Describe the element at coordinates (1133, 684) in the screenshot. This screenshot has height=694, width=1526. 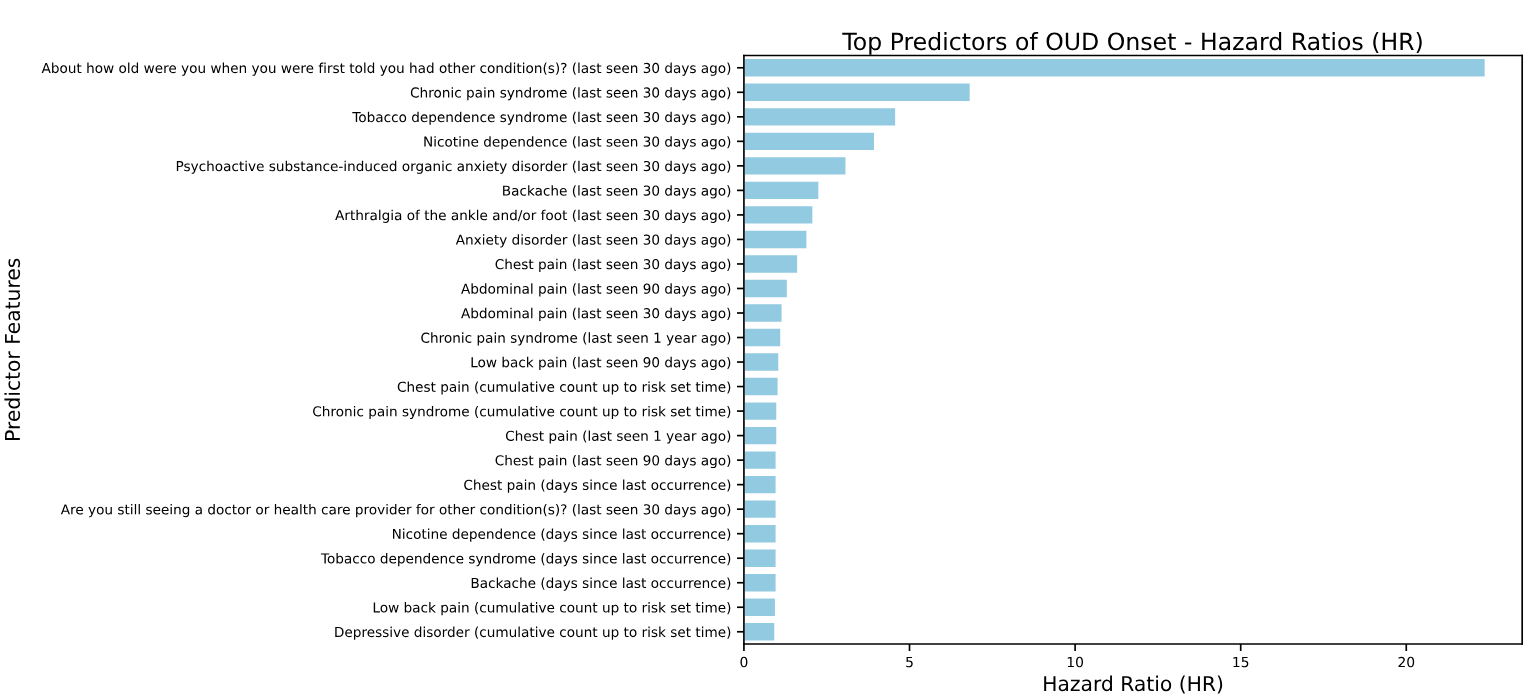
I see `x-axis-title: Hazard Ratio (HR)` at that location.